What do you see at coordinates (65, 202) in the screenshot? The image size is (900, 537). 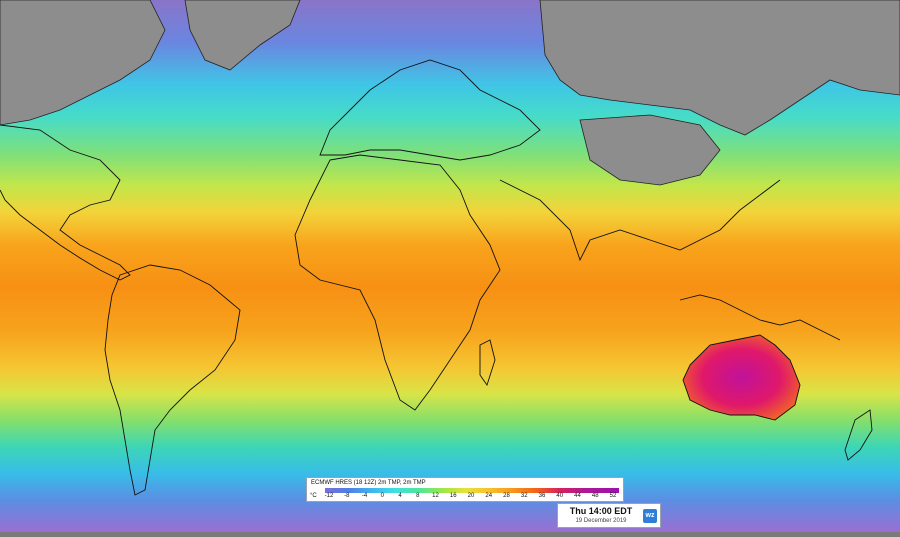 I see `north-america-outline` at bounding box center [65, 202].